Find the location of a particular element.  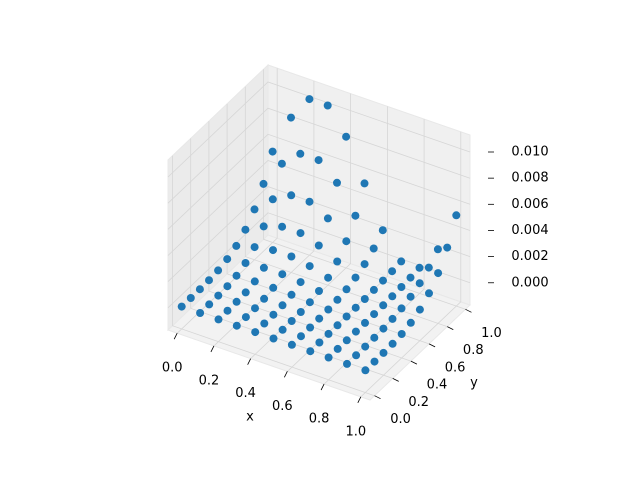

x-tick-label: 0.8 is located at coordinates (319, 419).